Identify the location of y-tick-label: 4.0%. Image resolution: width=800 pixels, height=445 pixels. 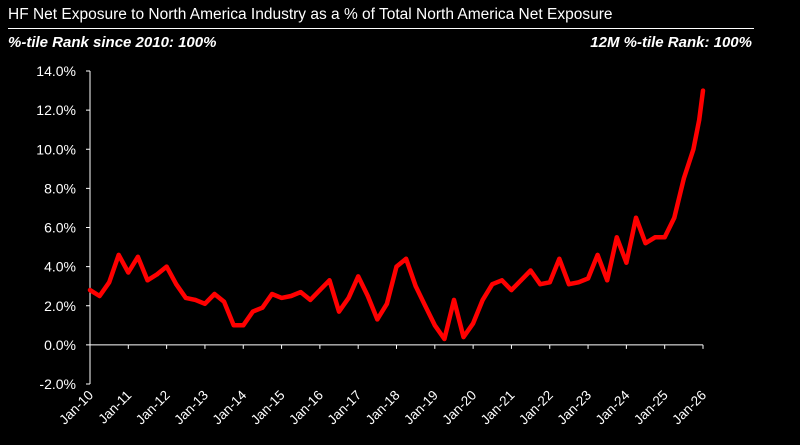
(60, 267).